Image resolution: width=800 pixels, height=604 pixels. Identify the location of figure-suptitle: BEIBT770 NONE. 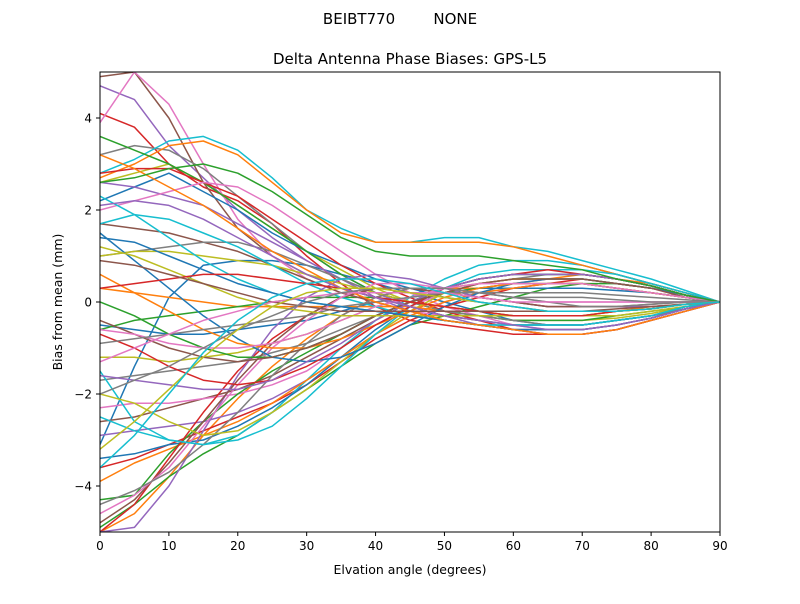
(400, 19).